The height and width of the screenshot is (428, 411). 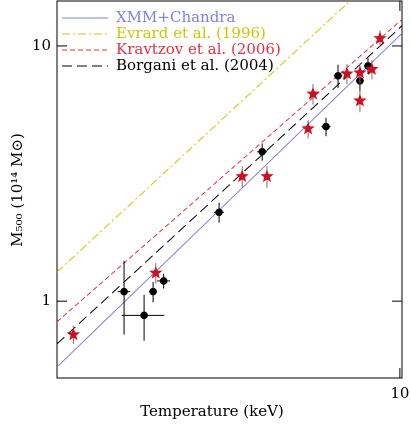 I want to click on legend-label: Borgani et al. (2004), so click(x=195, y=65).